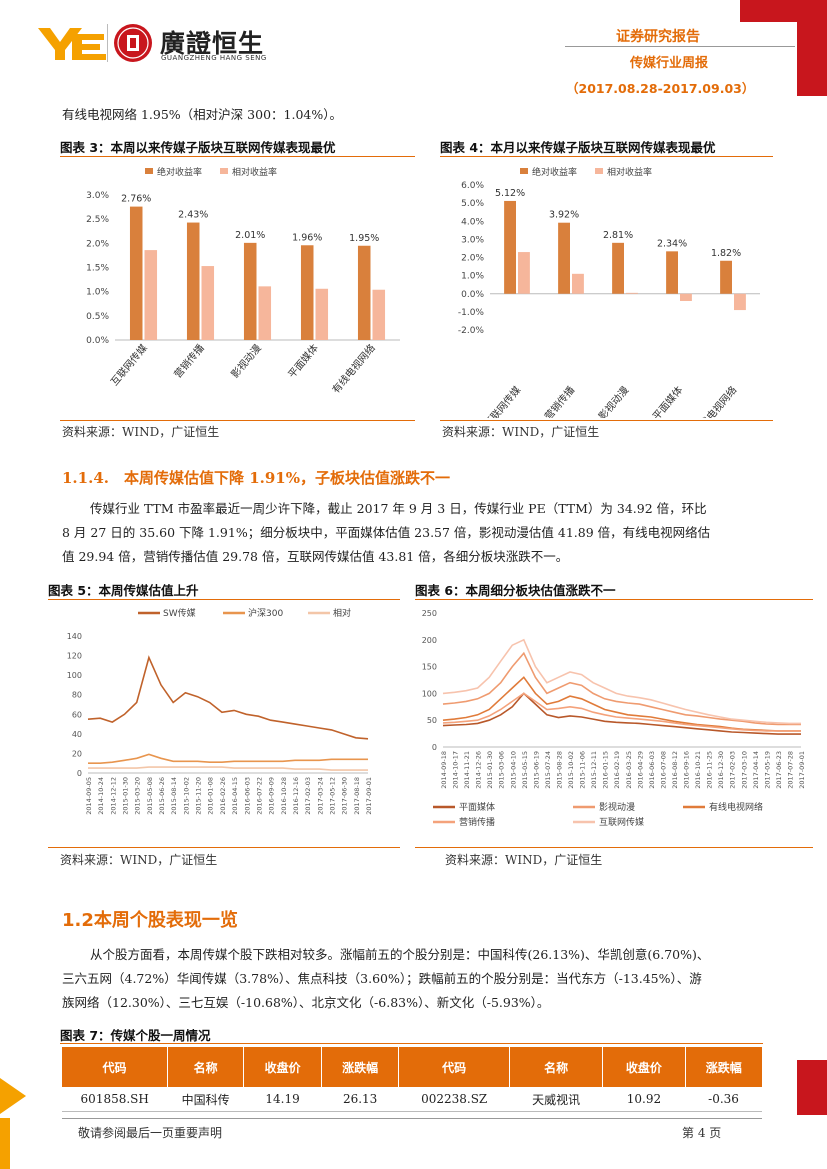  Describe the element at coordinates (536, 770) in the screenshot. I see `x-tick-label: 2015-06-19` at that location.